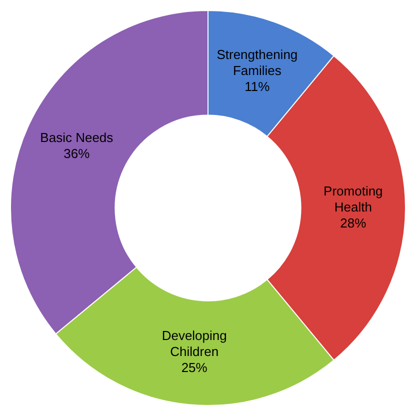 The height and width of the screenshot is (415, 416). What do you see at coordinates (257, 86) in the screenshot?
I see `data-label: 11%` at bounding box center [257, 86].